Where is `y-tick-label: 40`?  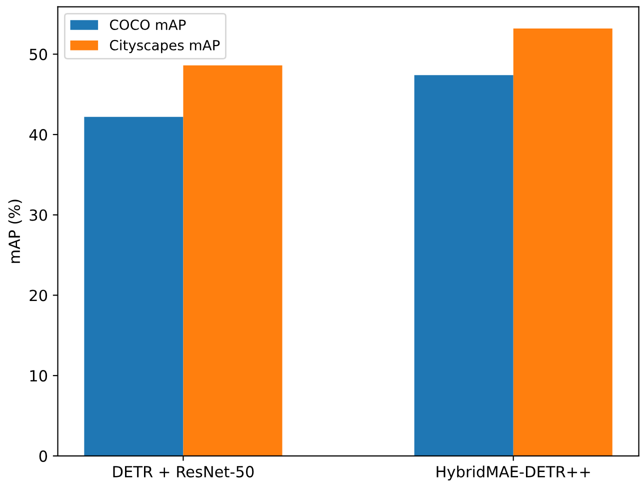 y-tick-label: 40 is located at coordinates (38, 134).